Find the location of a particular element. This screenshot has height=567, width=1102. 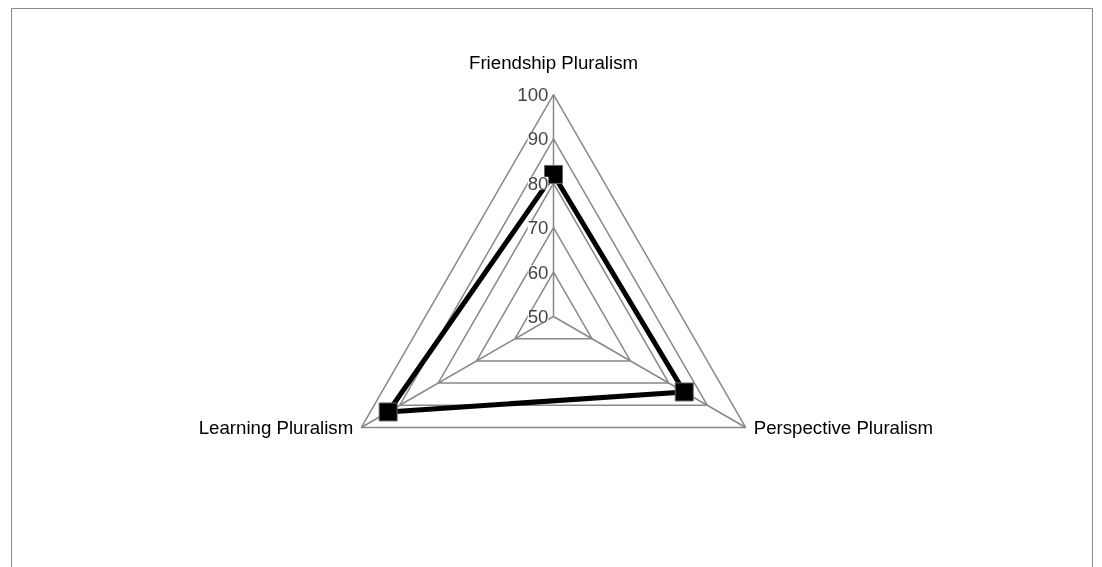

y-tick-label: 100 is located at coordinates (533, 94).